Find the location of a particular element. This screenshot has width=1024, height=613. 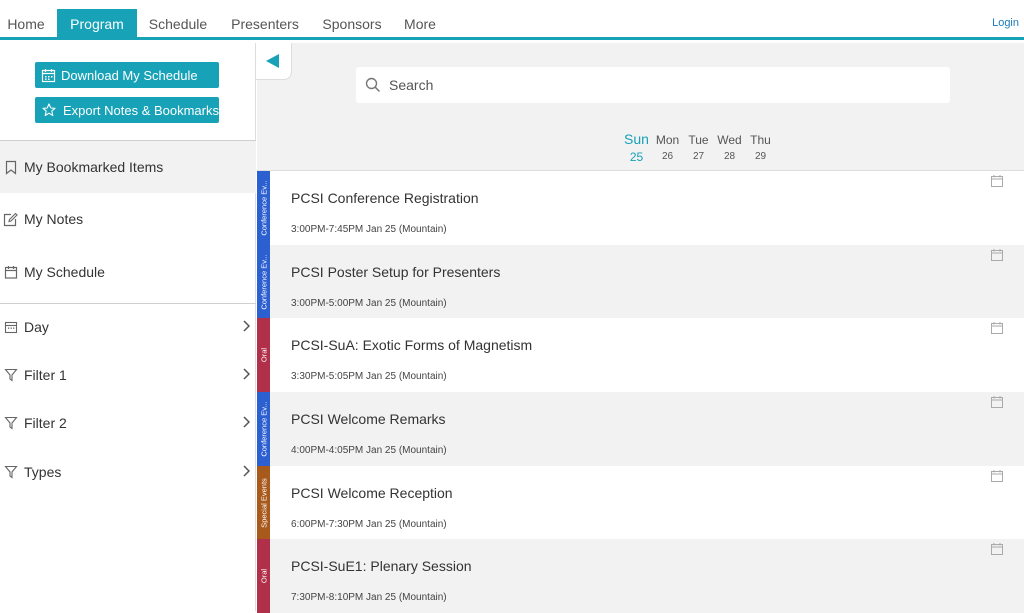

event-title: PCSI-SuA: Exotic Forms of Magnetism is located at coordinates (412, 345).